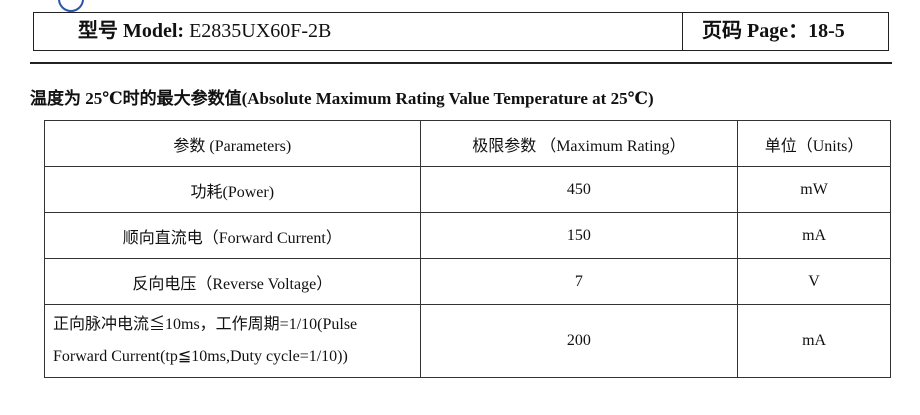 The height and width of the screenshot is (415, 920). What do you see at coordinates (814, 281) in the screenshot?
I see `cell: V` at bounding box center [814, 281].